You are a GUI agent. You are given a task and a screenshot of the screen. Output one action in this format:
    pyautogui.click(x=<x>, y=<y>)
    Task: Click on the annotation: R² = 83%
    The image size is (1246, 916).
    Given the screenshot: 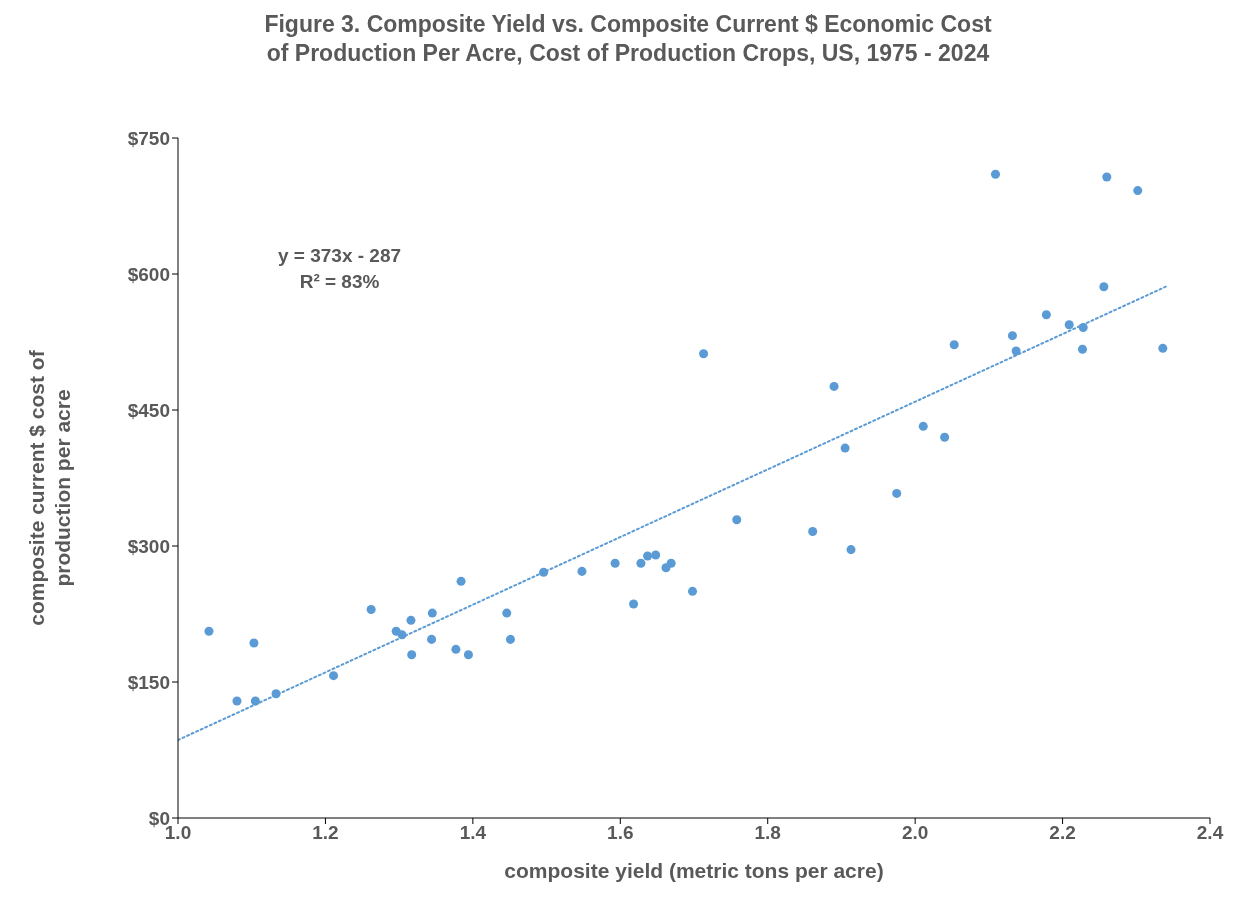 What is the action you would take?
    pyautogui.click(x=339, y=282)
    